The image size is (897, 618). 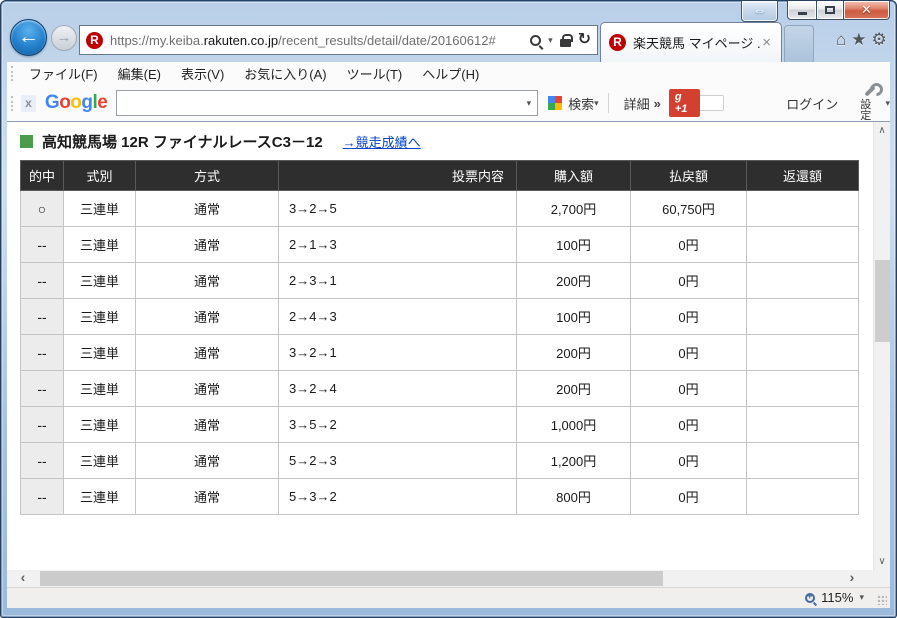 I want to click on double-arrow-icon: ⇔, so click(x=759, y=10).